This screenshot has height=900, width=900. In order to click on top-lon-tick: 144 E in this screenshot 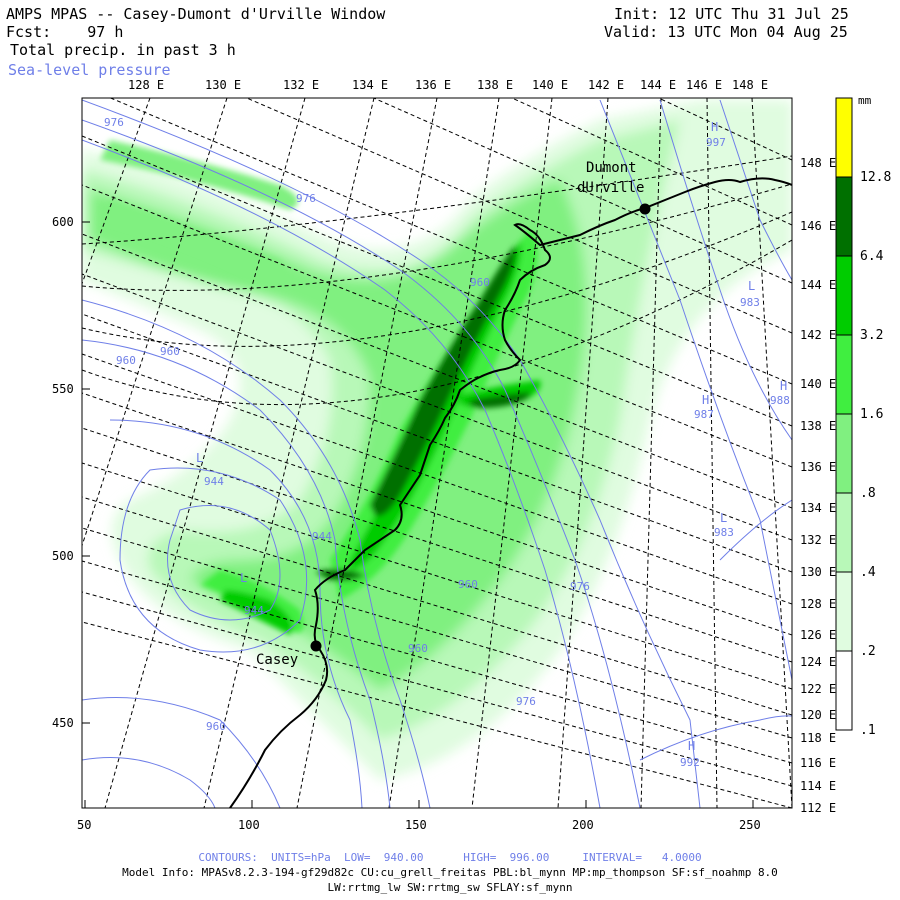, I will do `click(658, 85)`.